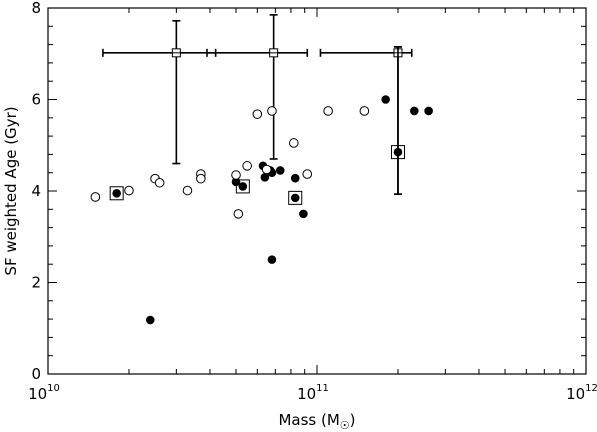 This screenshot has width=597, height=432. Describe the element at coordinates (316, 421) in the screenshot. I see `x-axis-label: Mass (M☉)` at that location.